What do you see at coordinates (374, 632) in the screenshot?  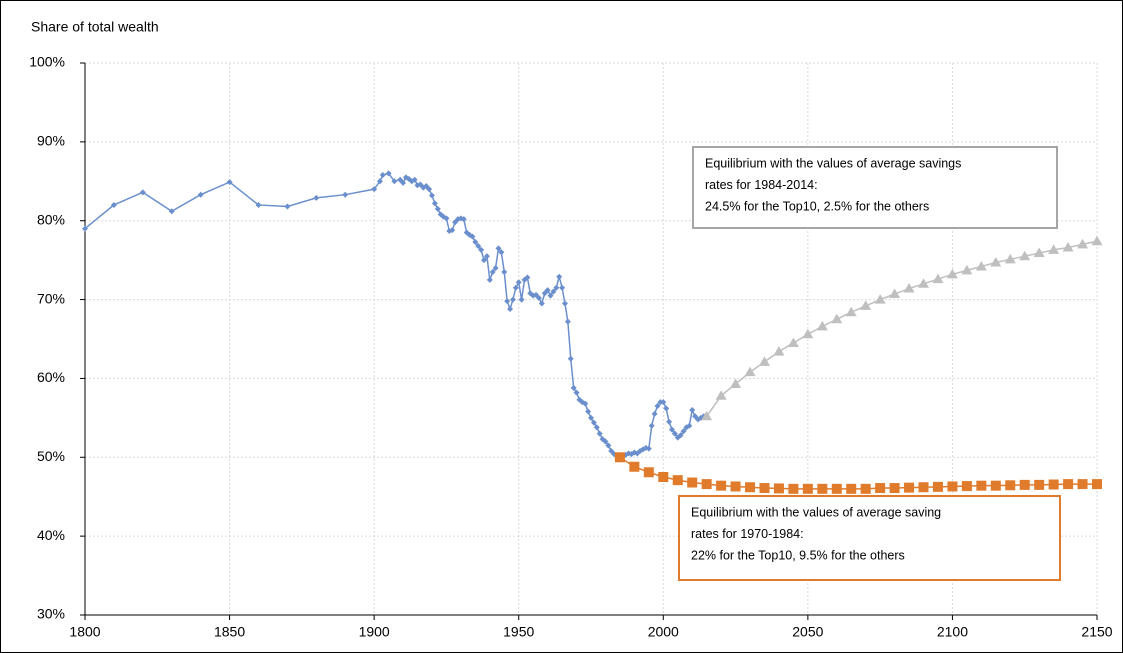 I see `x-tick-label: 1900` at bounding box center [374, 632].